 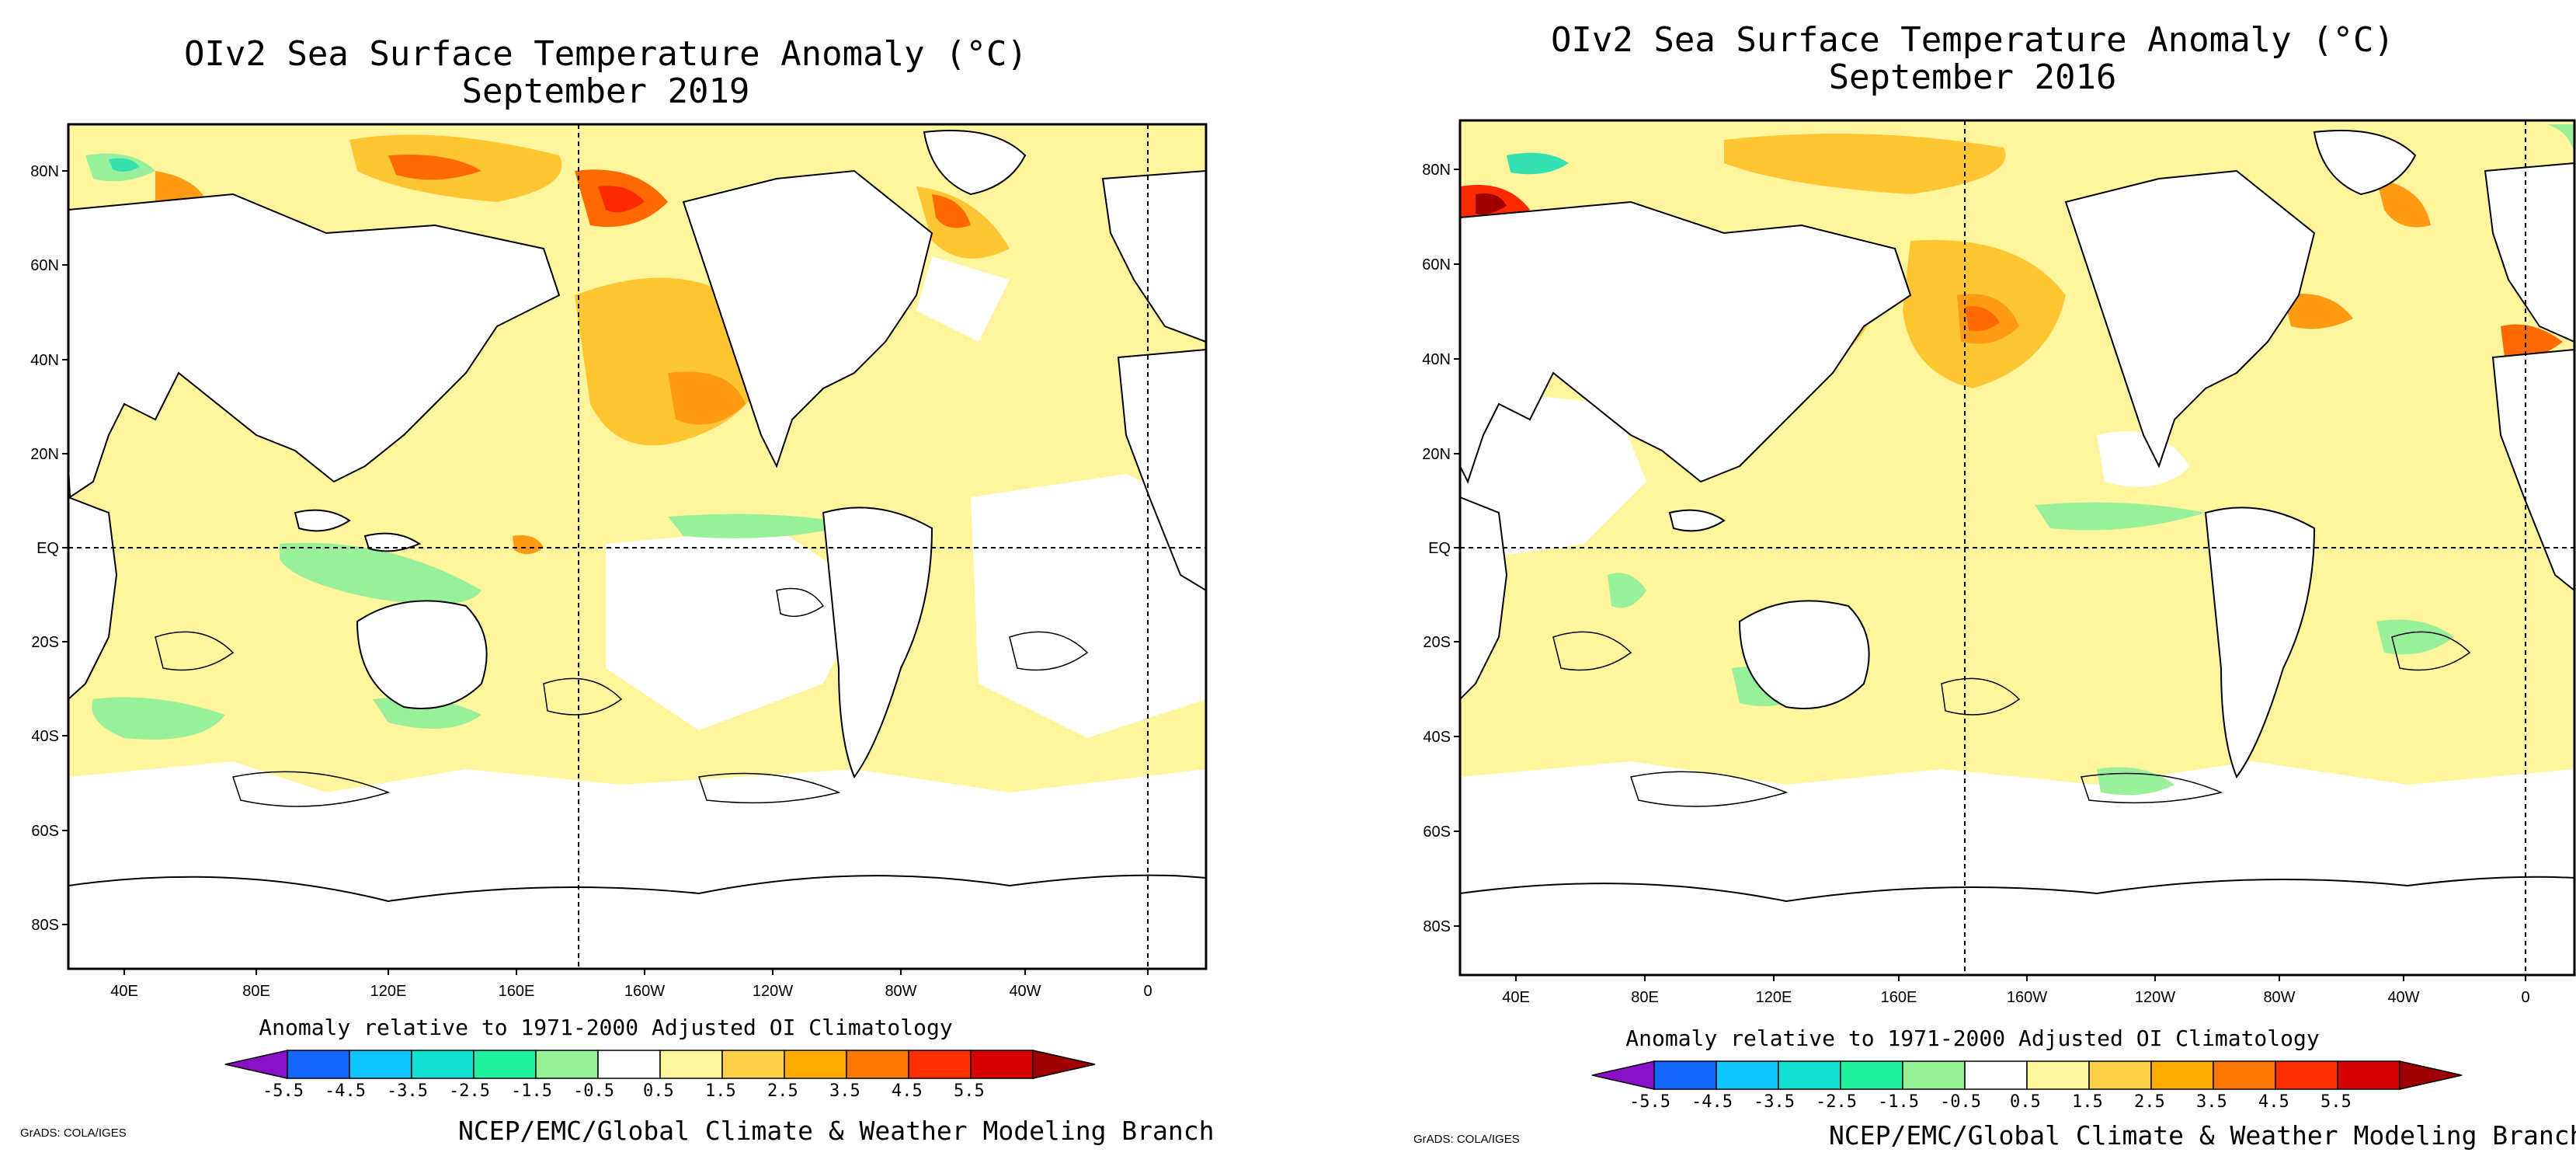 I want to click on colorbar-tick: -3.5, so click(x=1775, y=1102).